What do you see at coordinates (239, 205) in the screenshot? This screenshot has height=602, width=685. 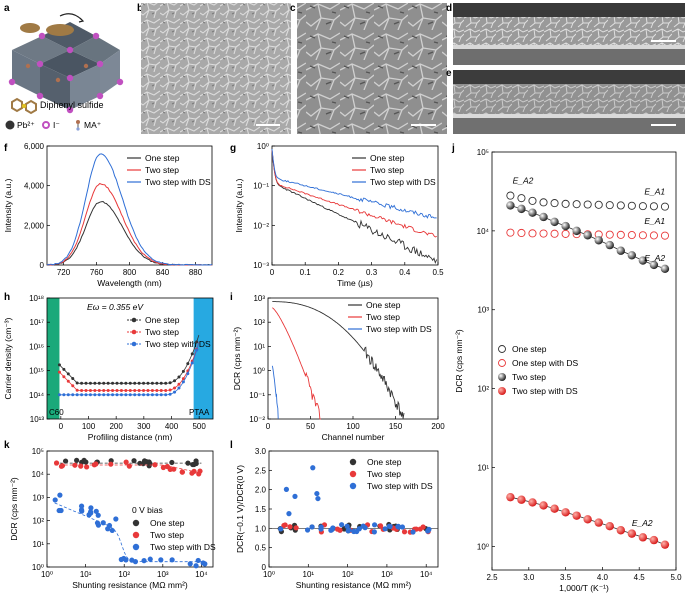 I see `chart-g-ylabel: Intensity (a.u.)` at bounding box center [239, 205].